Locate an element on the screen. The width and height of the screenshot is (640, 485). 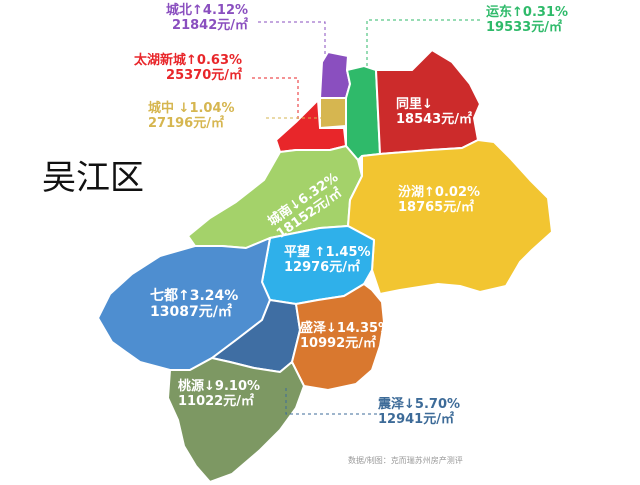
taoyuan-change: ↓9.10% is located at coordinates (232, 386).